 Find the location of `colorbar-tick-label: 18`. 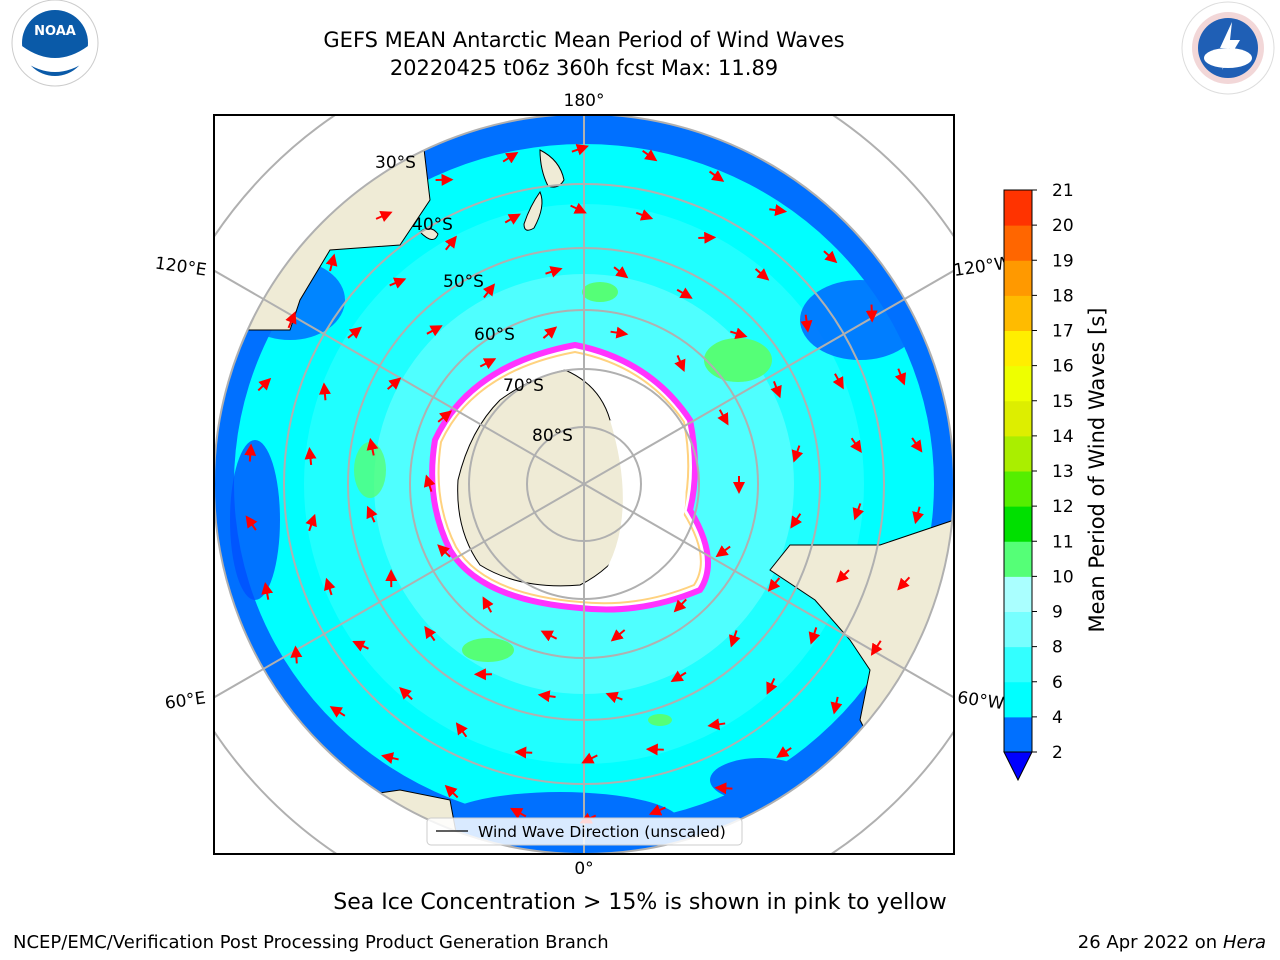

colorbar-tick-label: 18 is located at coordinates (1063, 296).